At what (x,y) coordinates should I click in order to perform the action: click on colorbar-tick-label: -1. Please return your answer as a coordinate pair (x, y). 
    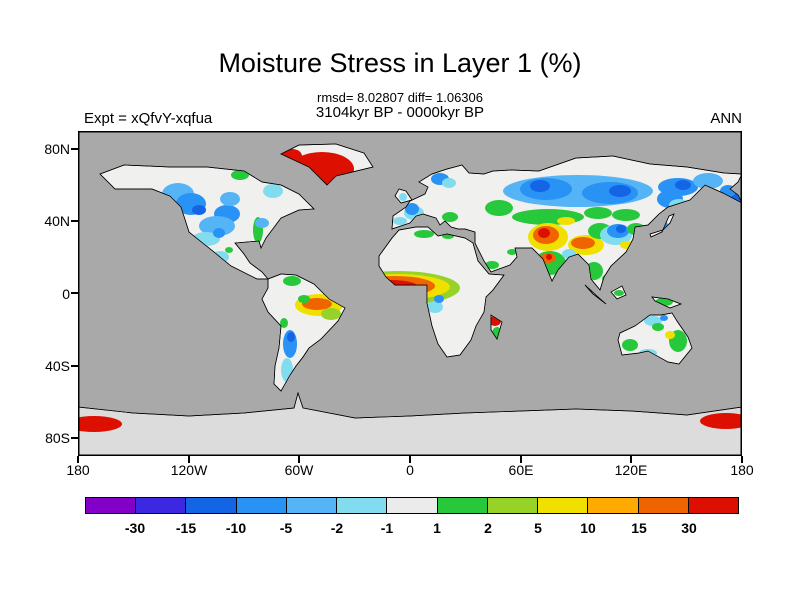
    Looking at the image, I should click on (387, 528).